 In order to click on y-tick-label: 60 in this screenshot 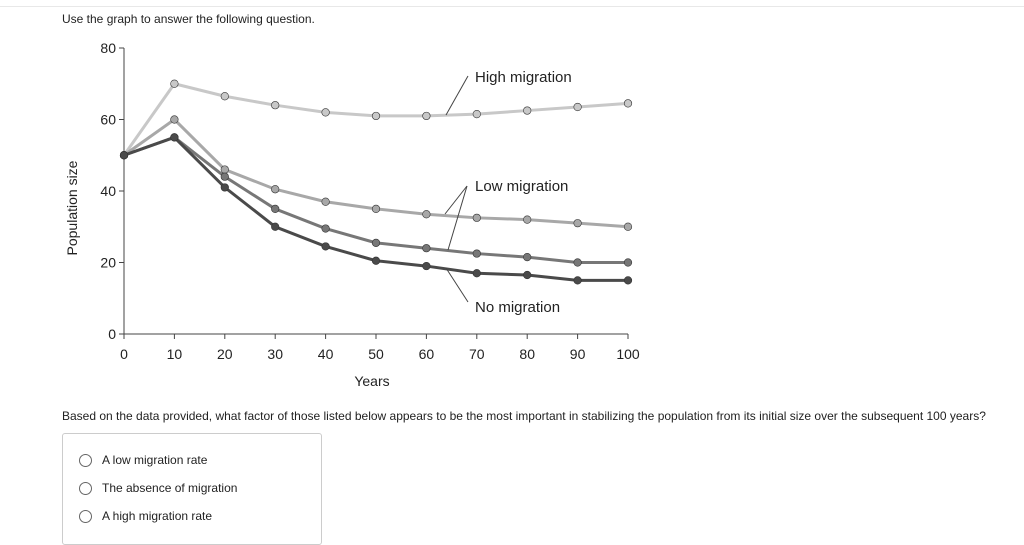, I will do `click(108, 120)`.